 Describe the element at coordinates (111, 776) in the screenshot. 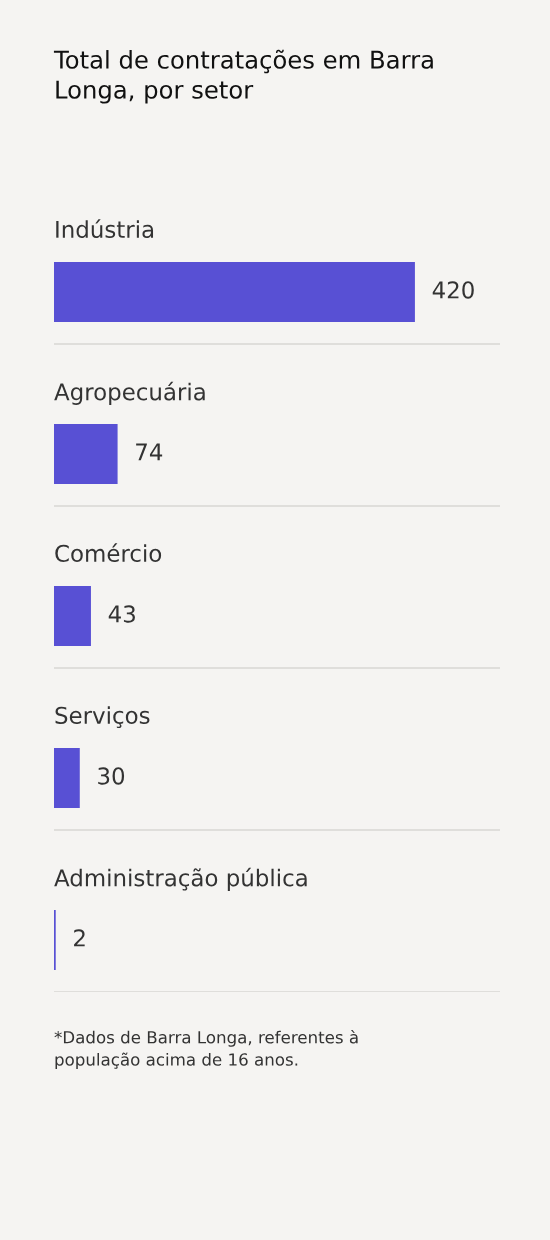

I see `data-label: 30` at that location.